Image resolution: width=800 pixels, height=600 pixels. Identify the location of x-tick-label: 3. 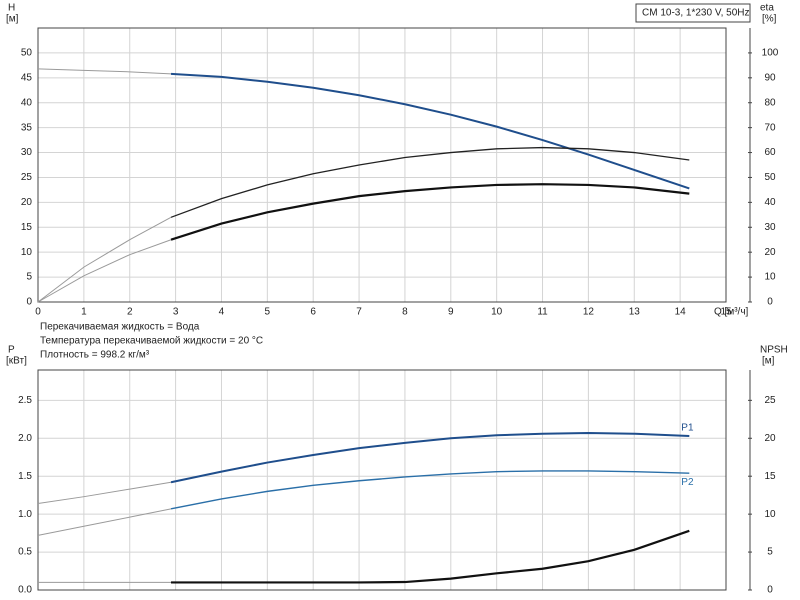
(176, 312).